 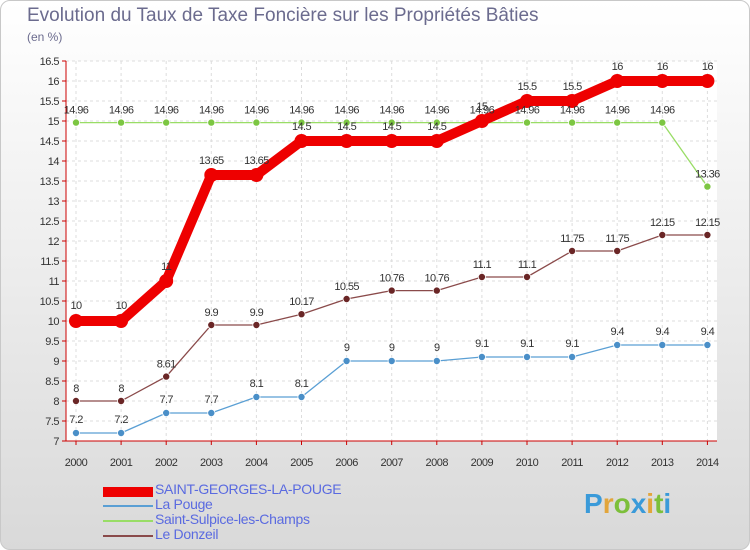 What do you see at coordinates (50, 302) in the screenshot?
I see `y-tick-label: 10.5` at bounding box center [50, 302].